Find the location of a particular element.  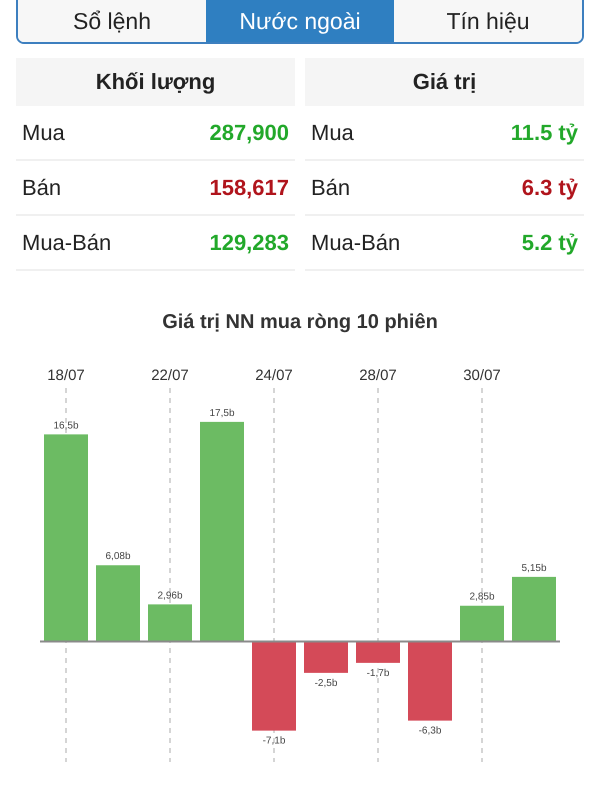

x-tick-label: 22/07 is located at coordinates (170, 375).